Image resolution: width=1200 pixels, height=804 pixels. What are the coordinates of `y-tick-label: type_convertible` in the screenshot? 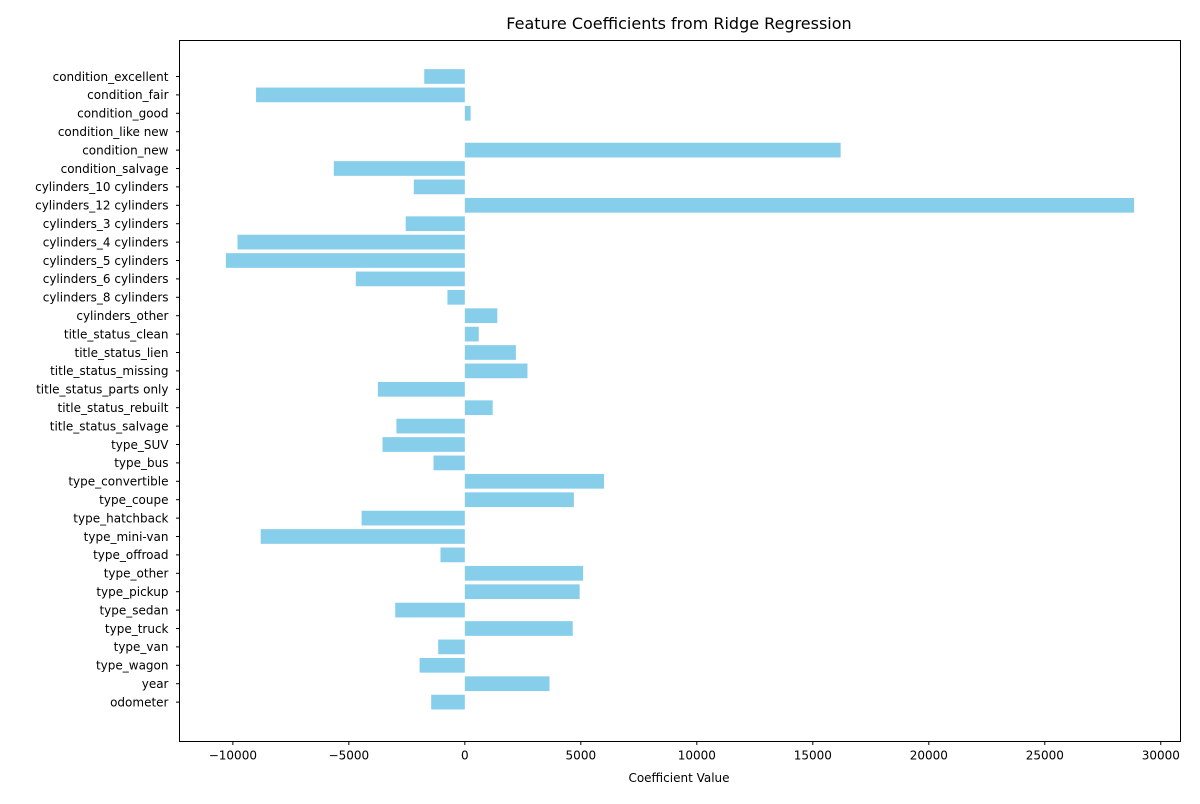 It's located at (118, 482).